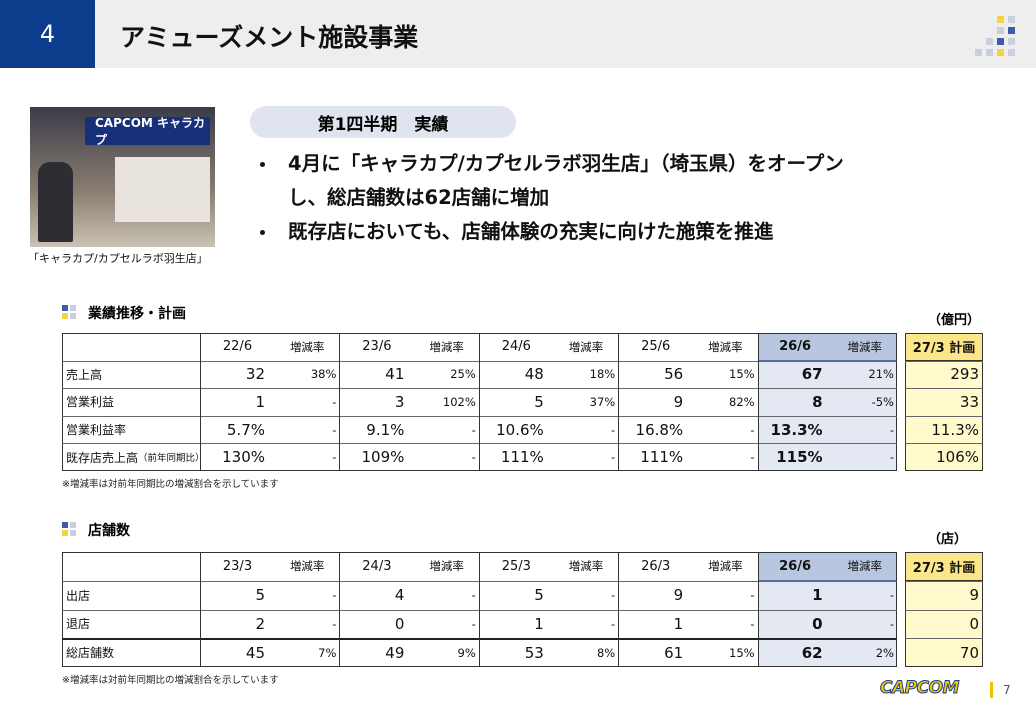 The image size is (1036, 718). What do you see at coordinates (659, 429) in the screenshot?
I see `value-cell: 16.8%` at bounding box center [659, 429].